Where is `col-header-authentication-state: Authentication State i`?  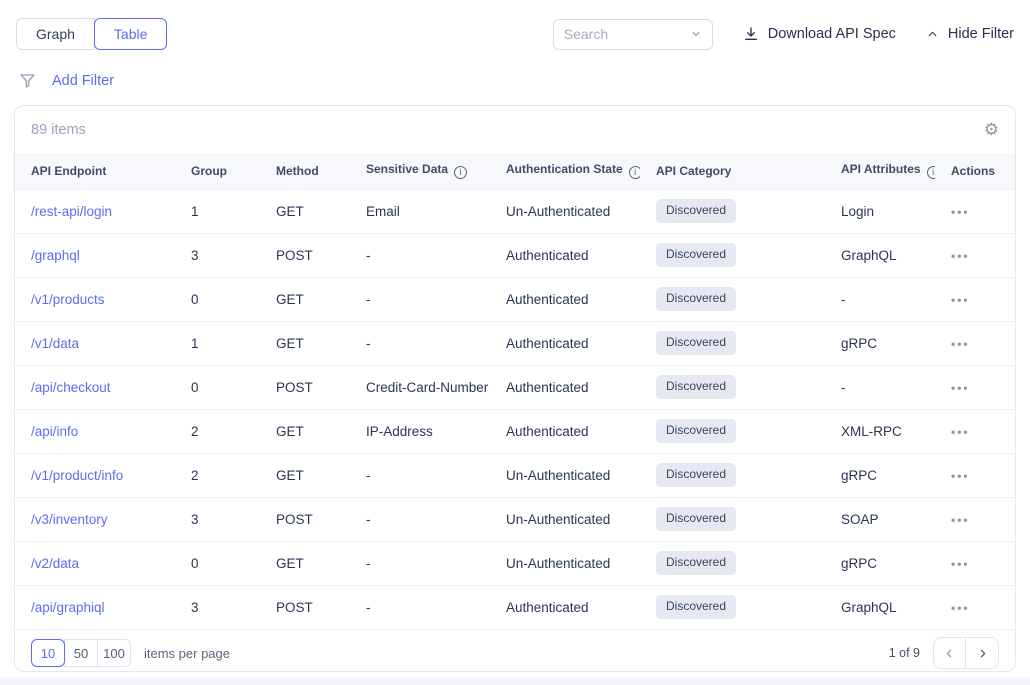
col-header-authentication-state: Authentication State i is located at coordinates (565, 171).